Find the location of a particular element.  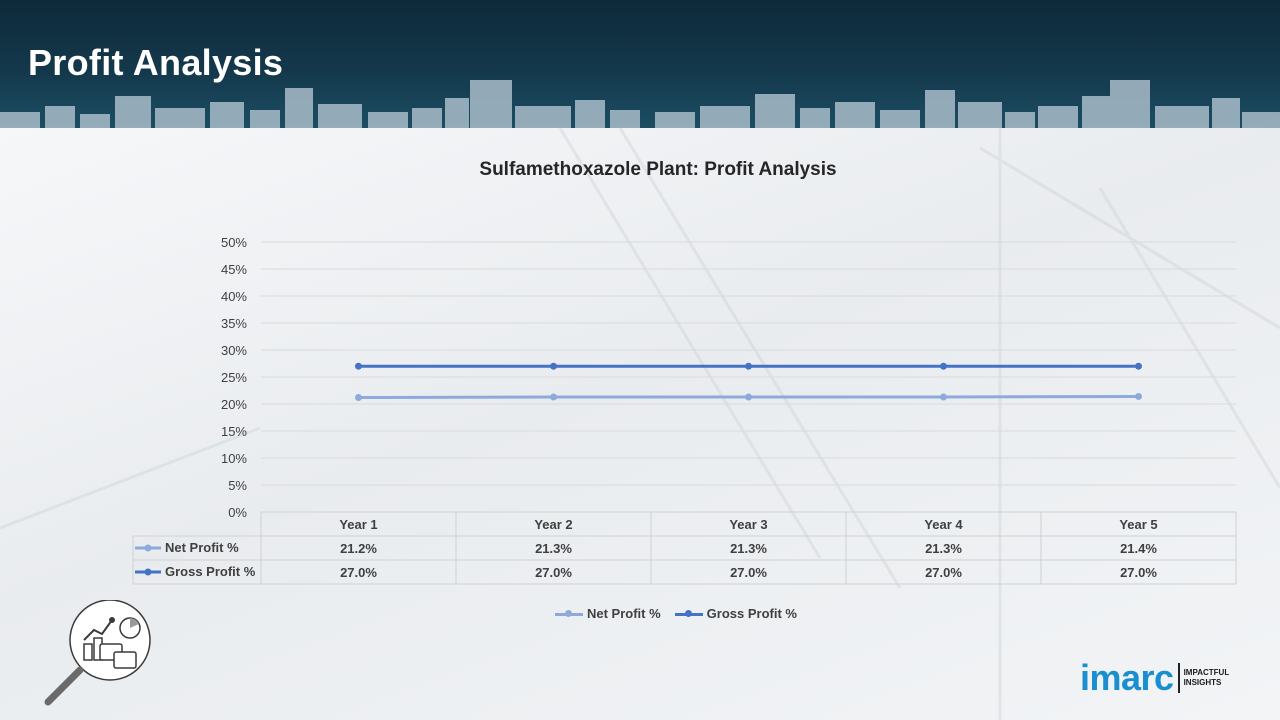

y-tick-label: 20% is located at coordinates (234, 404).